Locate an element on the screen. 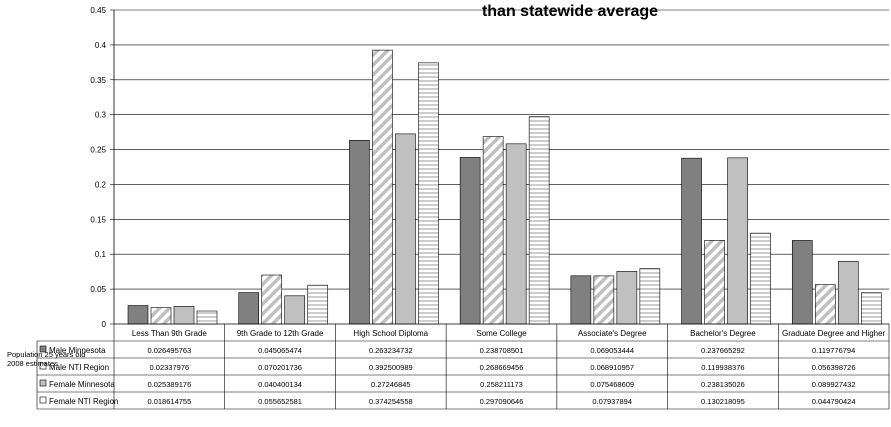 The height and width of the screenshot is (427, 891). series-name: Female Minnesota is located at coordinates (82, 384).